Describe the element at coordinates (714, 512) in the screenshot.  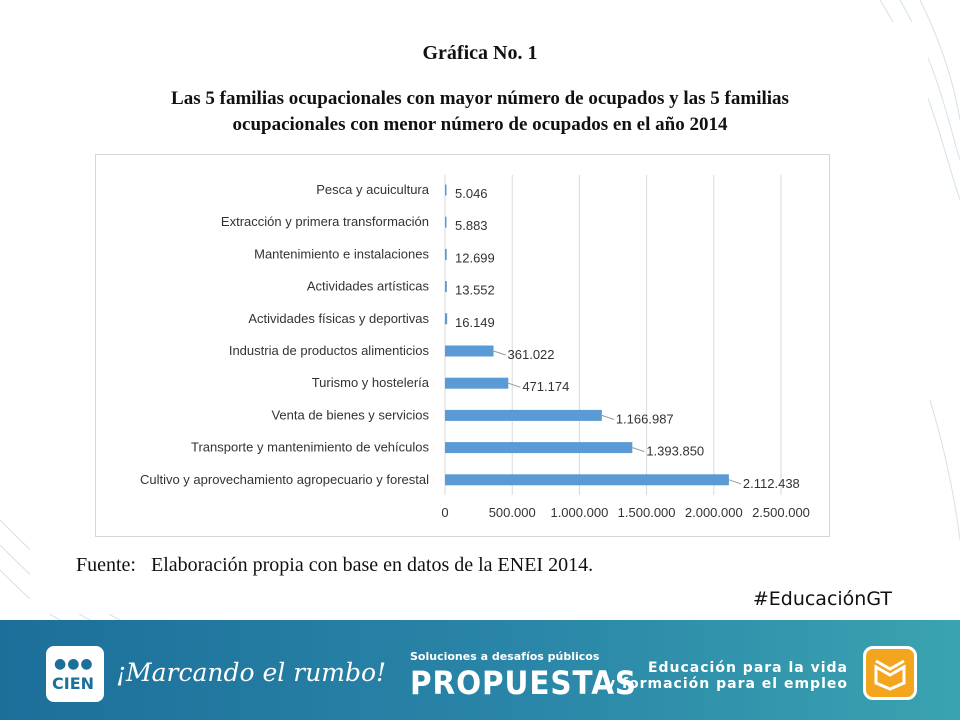
I see `x-tick-label: 2.000.000` at that location.